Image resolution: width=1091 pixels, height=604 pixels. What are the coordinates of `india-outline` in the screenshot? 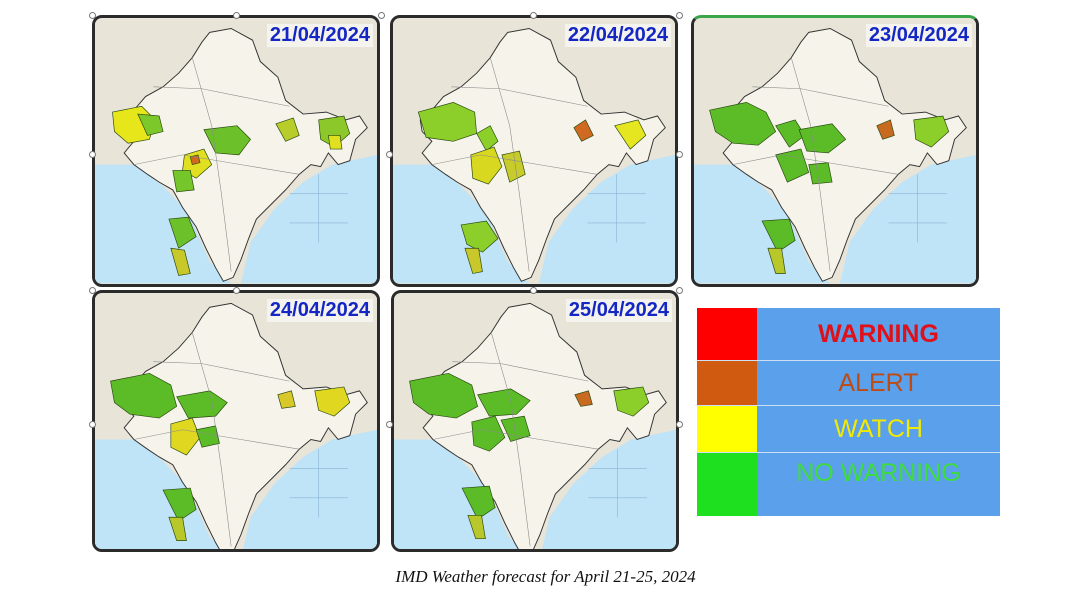 It's located at (542, 154).